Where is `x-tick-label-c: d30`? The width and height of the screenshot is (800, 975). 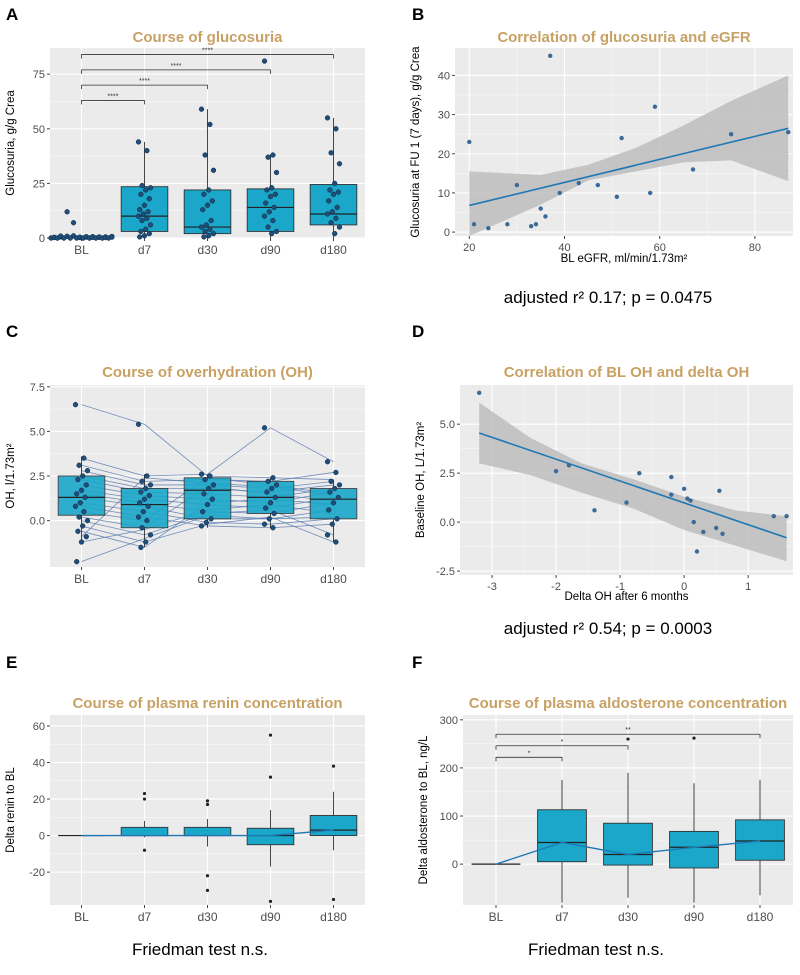
x-tick-label-c: d30 is located at coordinates (207, 579).